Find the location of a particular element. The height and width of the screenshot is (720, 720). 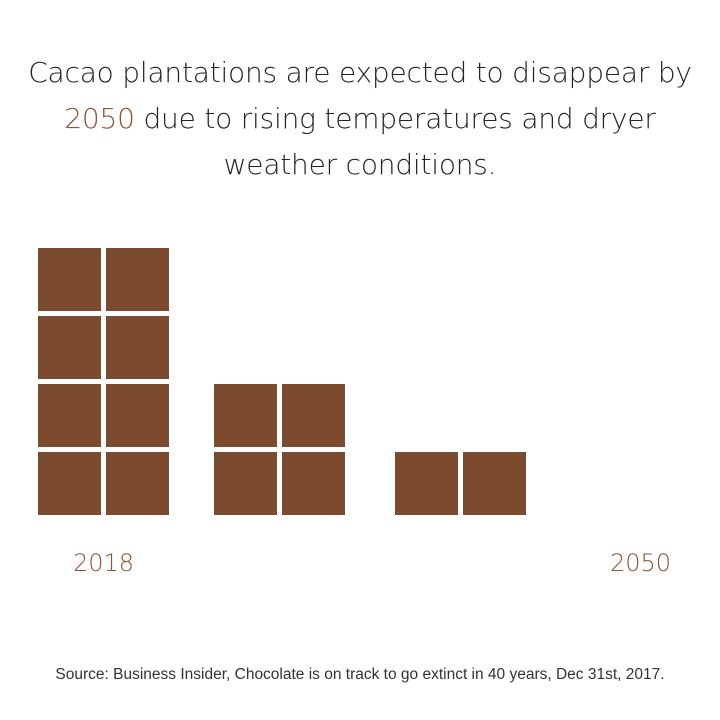

year-label: 2018 is located at coordinates (103, 563).